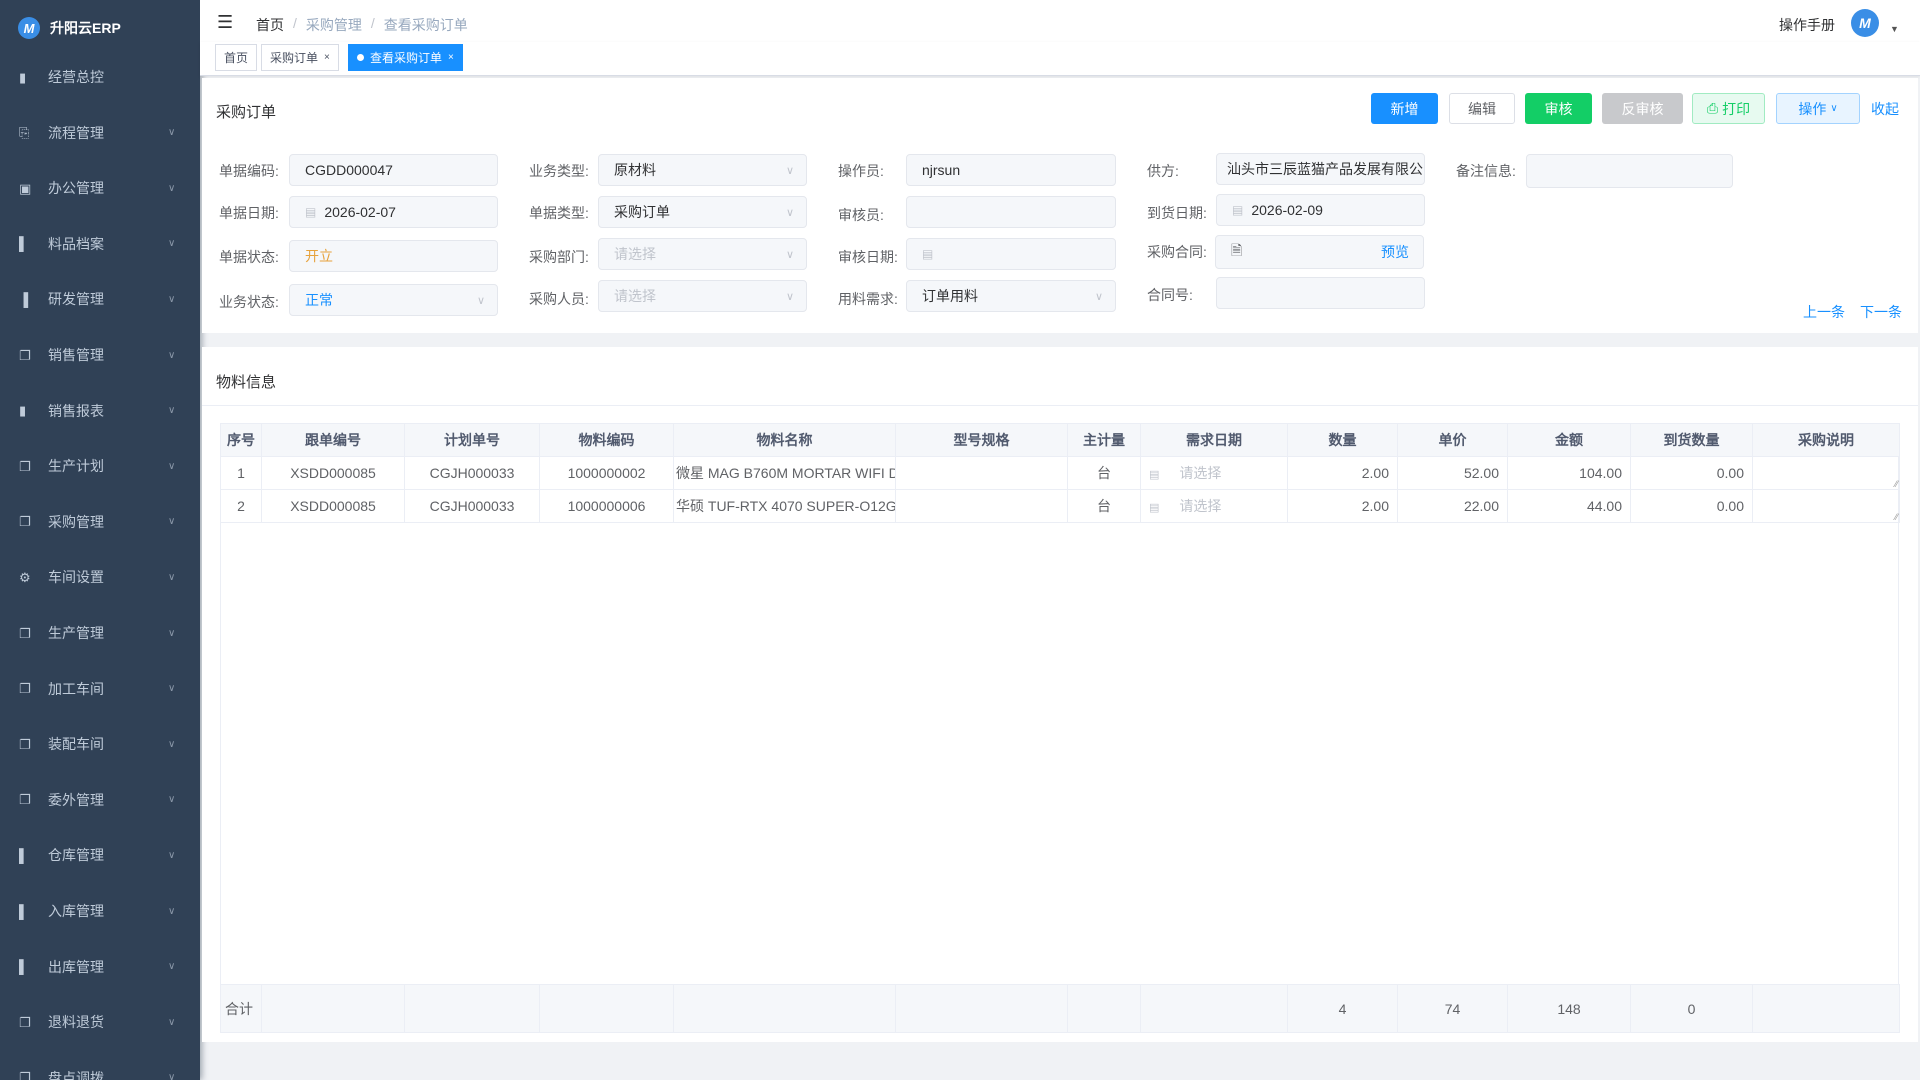 The height and width of the screenshot is (1080, 1920). I want to click on materials-summary: 合计 4 74 148 0, so click(1060, 1008).